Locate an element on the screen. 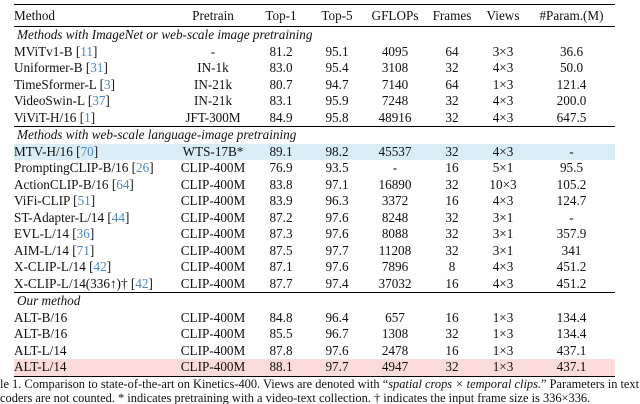 Image resolution: width=640 pixels, height=404 pixels. citation-link: [71] is located at coordinates (81, 250).